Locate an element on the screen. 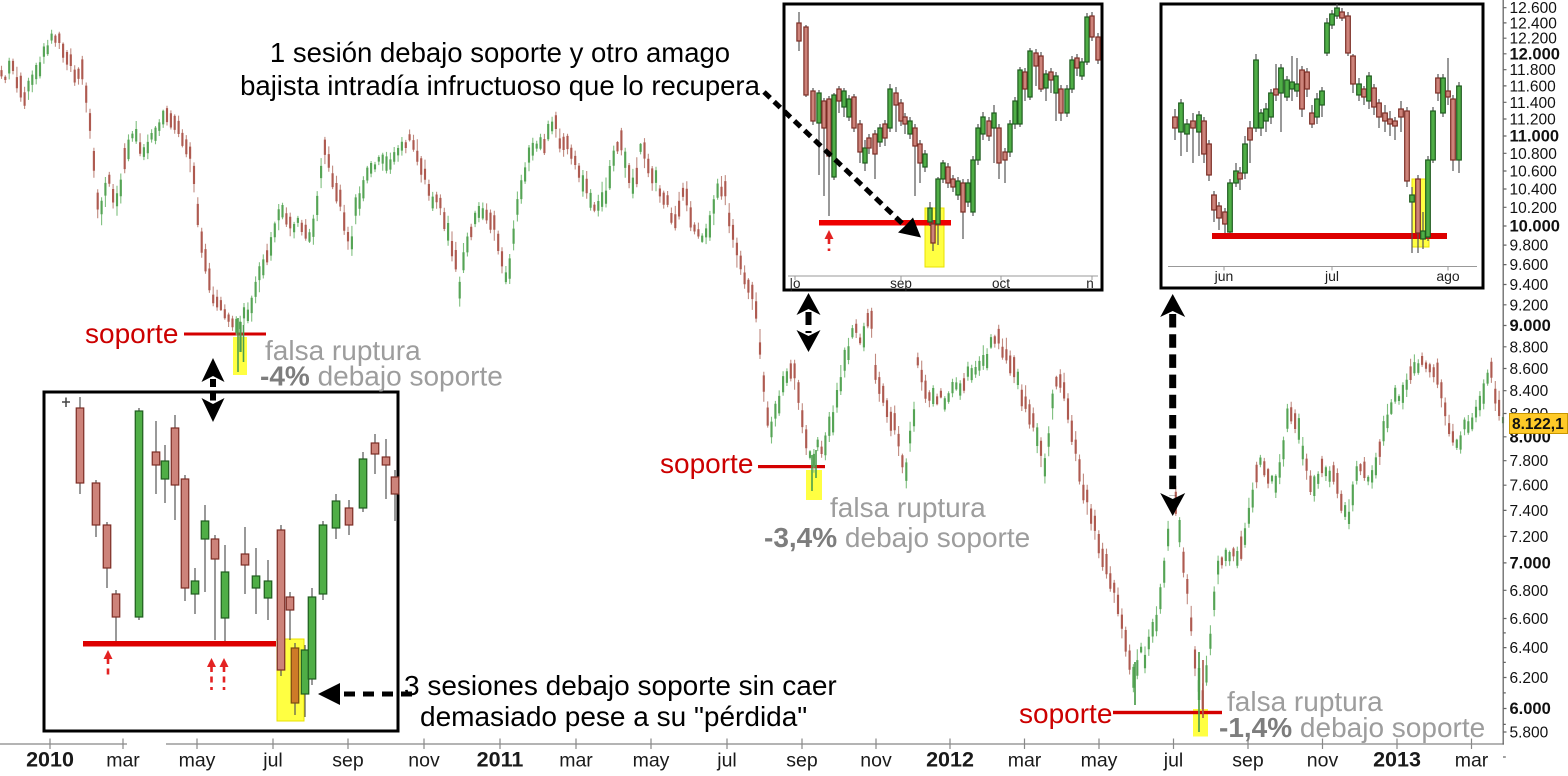 The image size is (1568, 776). svg-text: demasiado pese a su "pérdida" is located at coordinates (613, 716).